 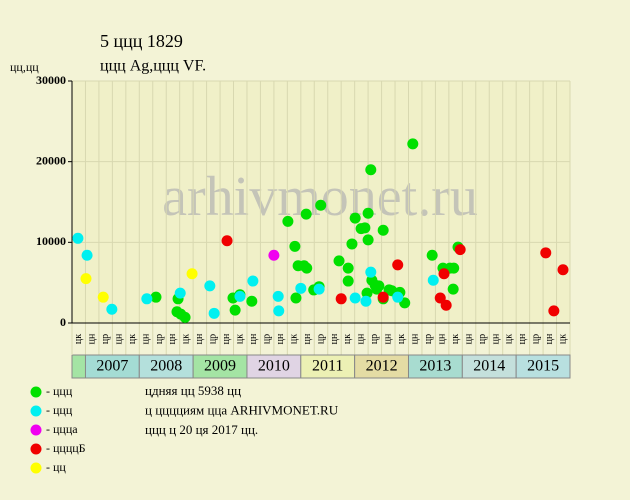 I want to click on note: ццц ц 20 ця 2017 цц., so click(x=201, y=429).